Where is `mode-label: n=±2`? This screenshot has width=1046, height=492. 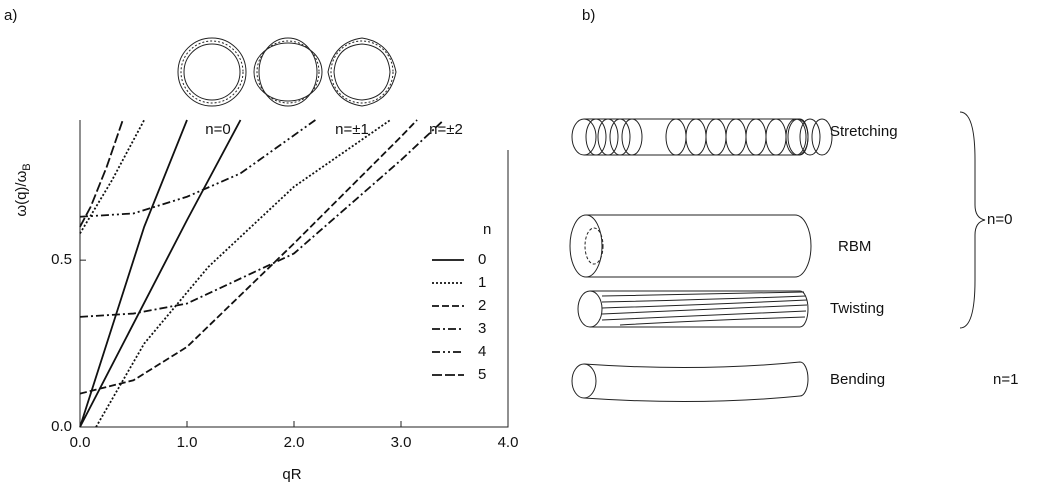 mode-label: n=±2 is located at coordinates (446, 129).